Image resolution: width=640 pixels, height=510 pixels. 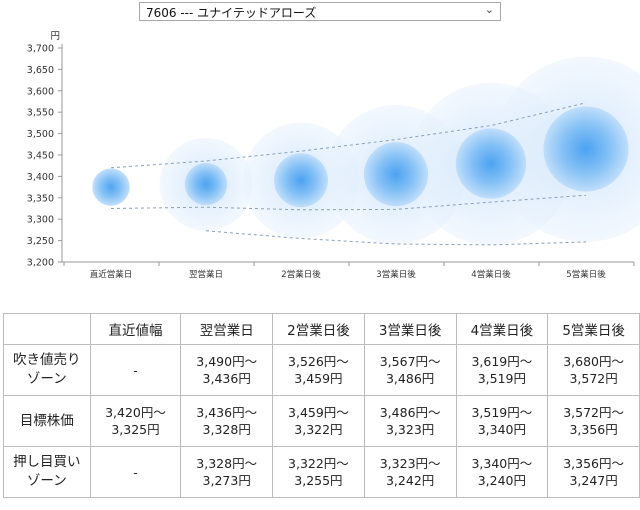 I want to click on cell-value: 3,619円～, so click(x=502, y=361).